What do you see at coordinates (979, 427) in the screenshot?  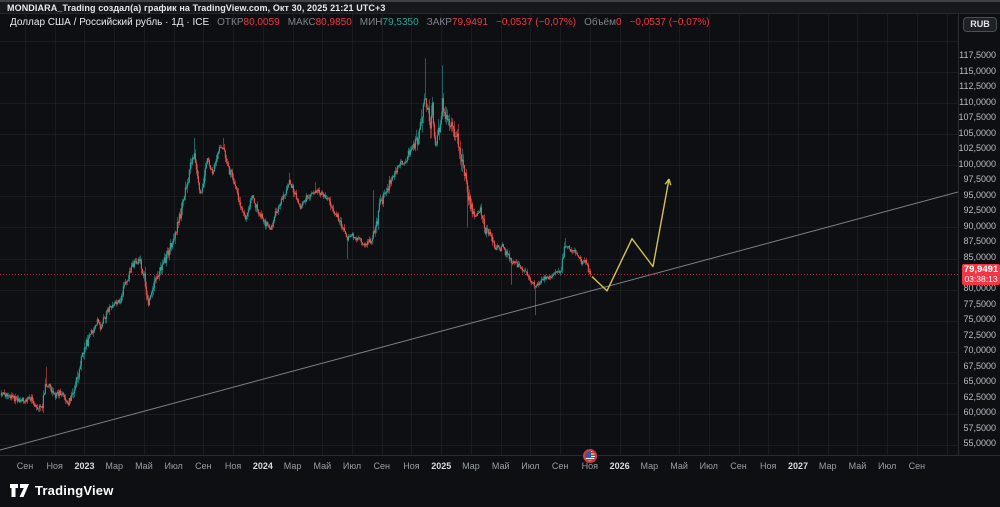 I see `price-scale-label: 57,5000` at bounding box center [979, 427].